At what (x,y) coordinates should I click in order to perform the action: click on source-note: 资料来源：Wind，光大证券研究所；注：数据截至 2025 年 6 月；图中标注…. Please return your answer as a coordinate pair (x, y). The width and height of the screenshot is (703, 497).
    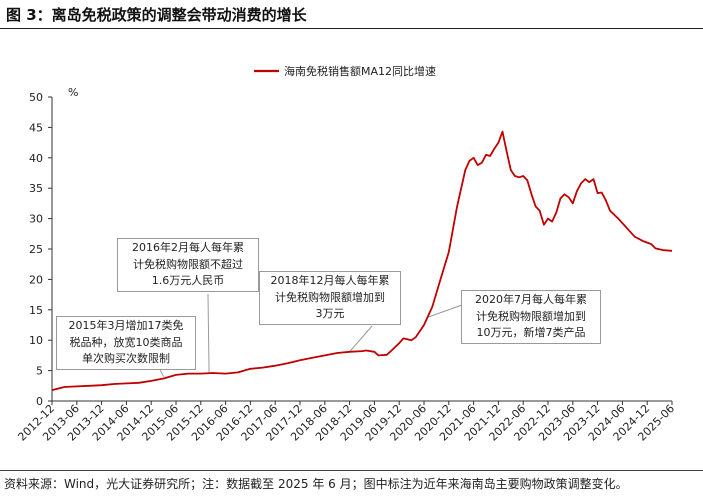
    Looking at the image, I should click on (316, 484).